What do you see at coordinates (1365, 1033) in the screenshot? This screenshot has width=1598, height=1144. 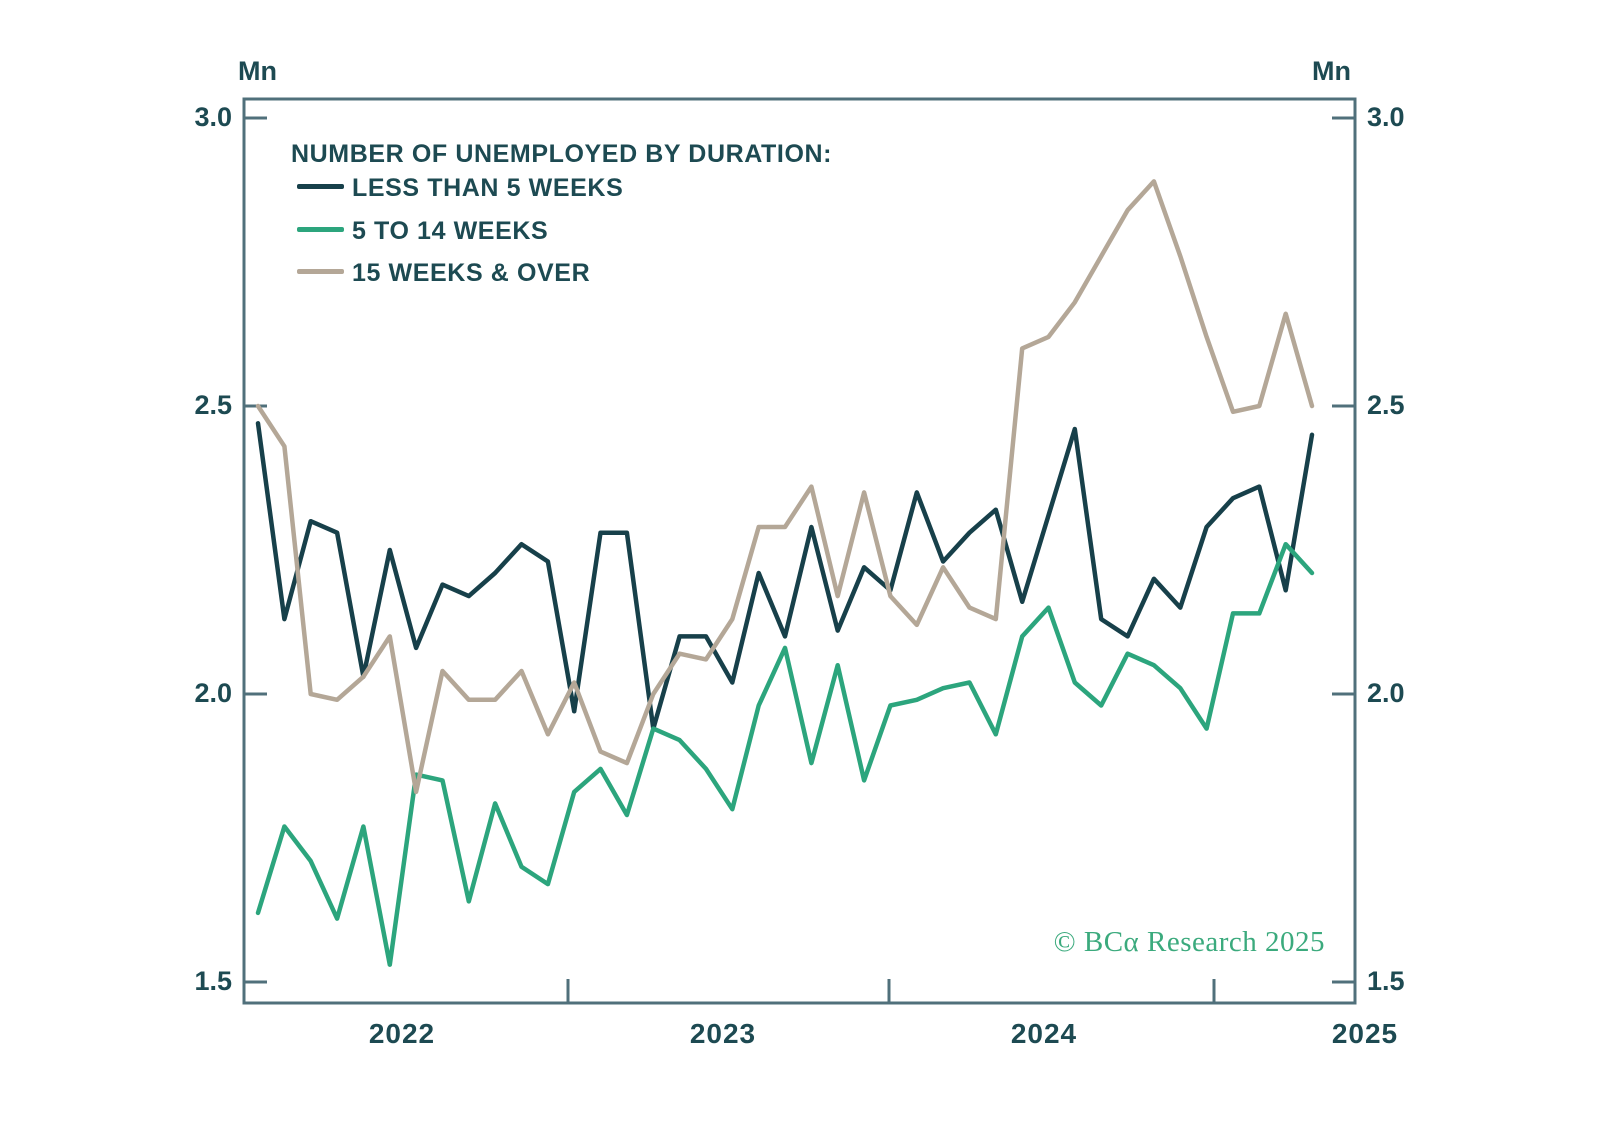 I see `x-tick-label-2025: 2025` at bounding box center [1365, 1033].